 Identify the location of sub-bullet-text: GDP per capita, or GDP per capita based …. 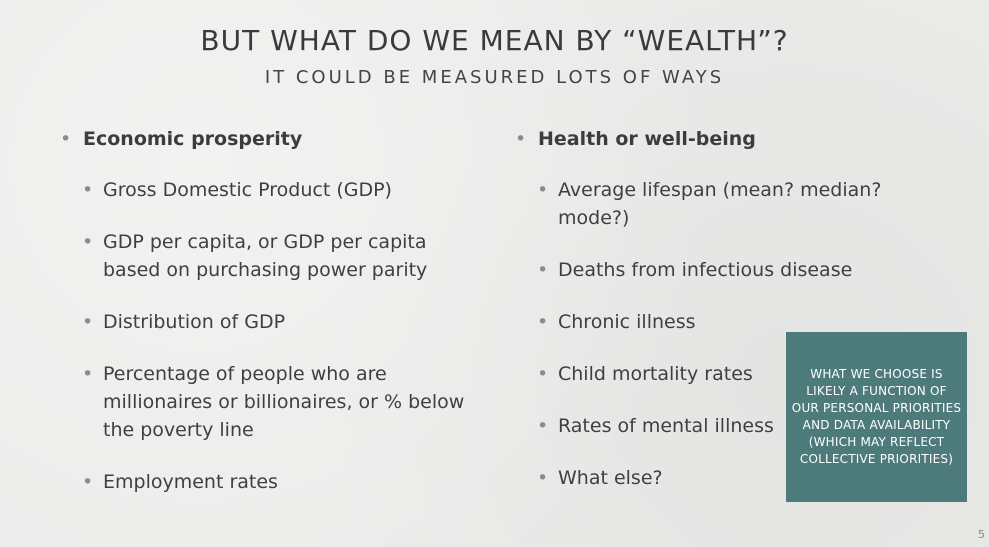
(265, 256).